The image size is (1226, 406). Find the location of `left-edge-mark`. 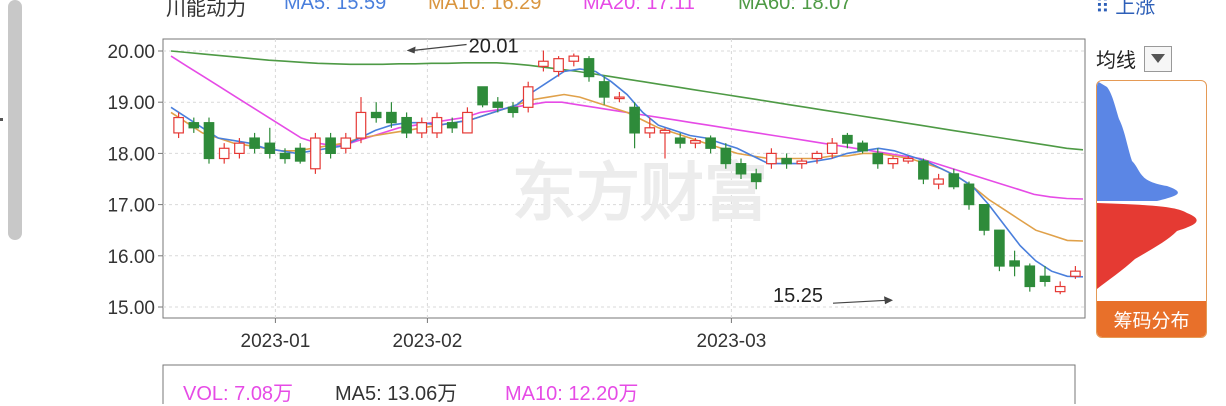

left-edge-mark is located at coordinates (1, 119).